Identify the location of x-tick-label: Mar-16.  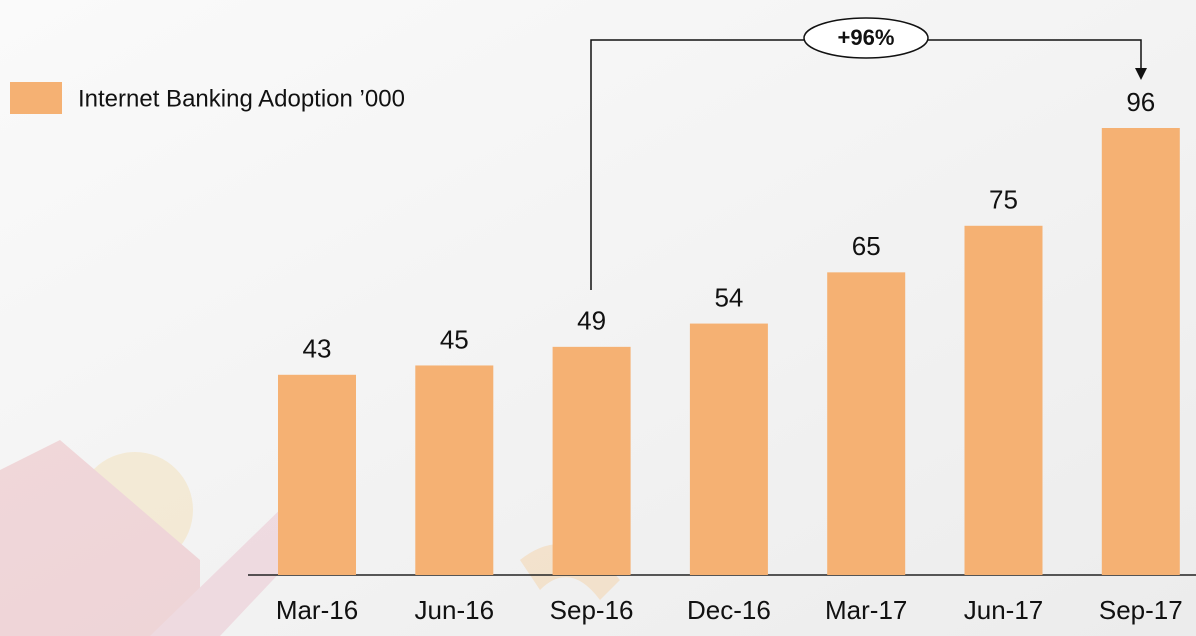
(317, 610).